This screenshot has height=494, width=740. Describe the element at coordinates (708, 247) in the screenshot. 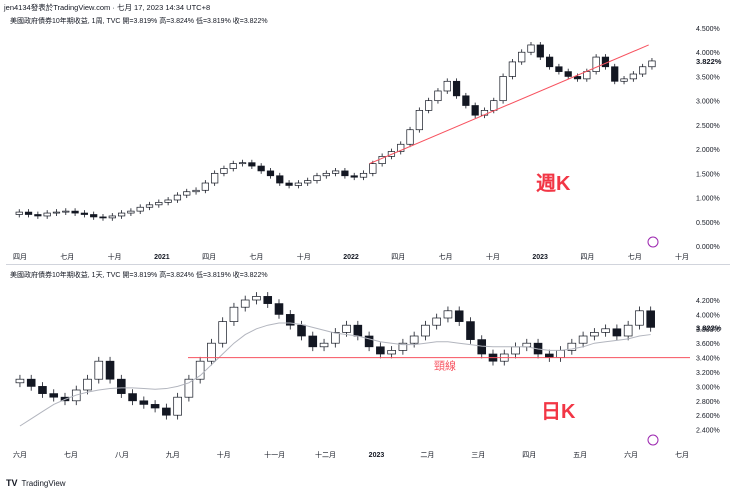

I see `y-tick-label: 0.000%` at that location.